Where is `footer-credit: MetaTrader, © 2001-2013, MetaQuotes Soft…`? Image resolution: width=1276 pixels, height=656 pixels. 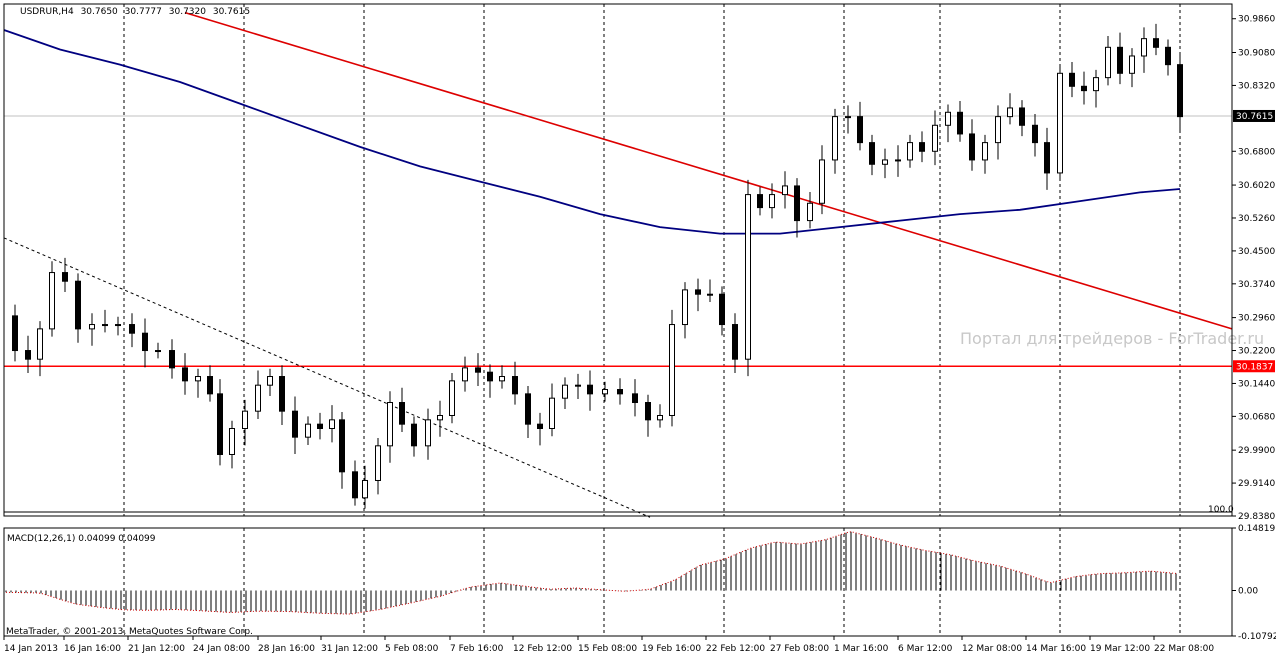 footer-credit: MetaTrader, © 2001-2013, MetaQuotes Soft… is located at coordinates (129, 632).